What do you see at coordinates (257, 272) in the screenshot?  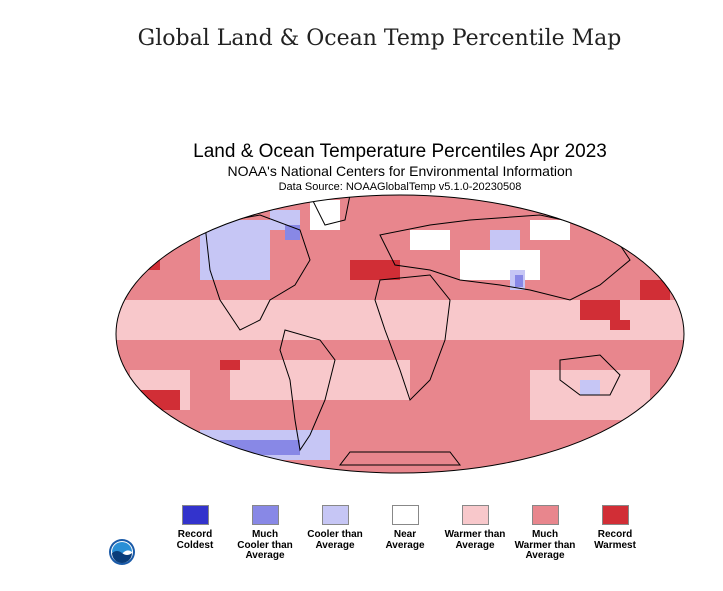 I see `north-america-outline` at bounding box center [257, 272].